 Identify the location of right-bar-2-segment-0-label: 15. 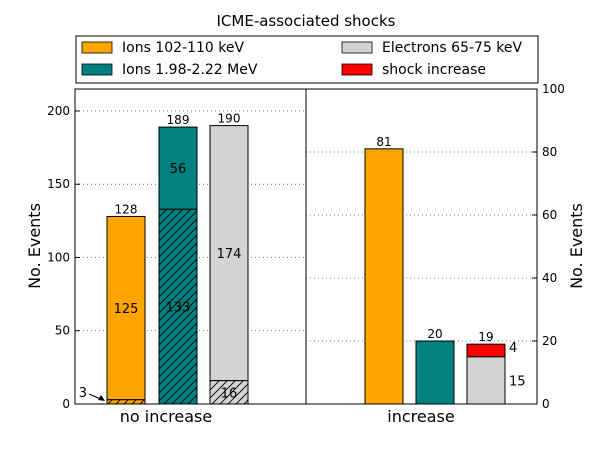
(517, 381).